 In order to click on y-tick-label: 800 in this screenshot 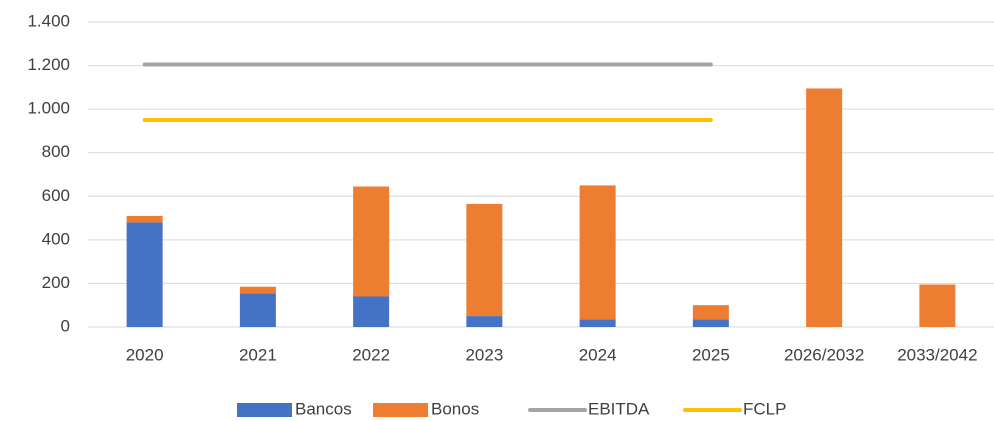, I will do `click(56, 151)`.